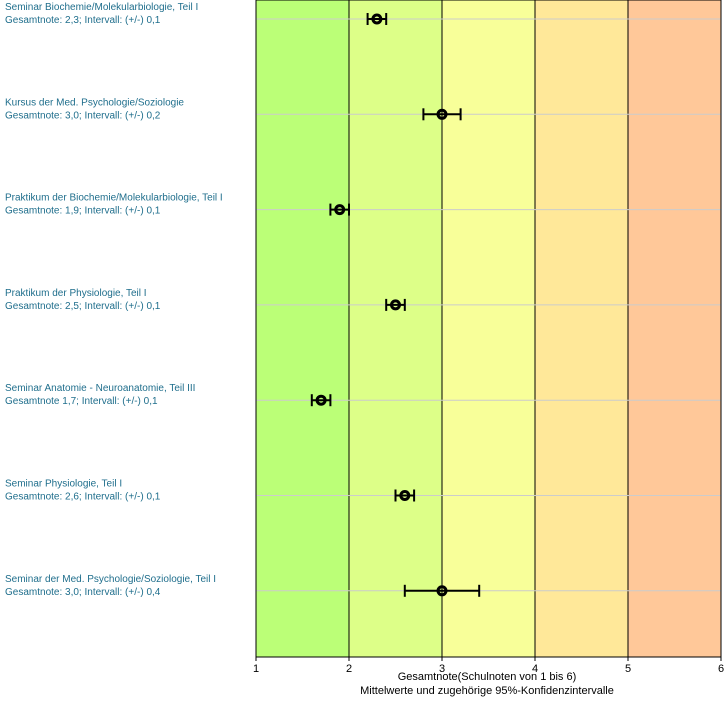 This screenshot has width=728, height=705. I want to click on x-axis: 1 2 3 4 5 6, so click(488, 666).